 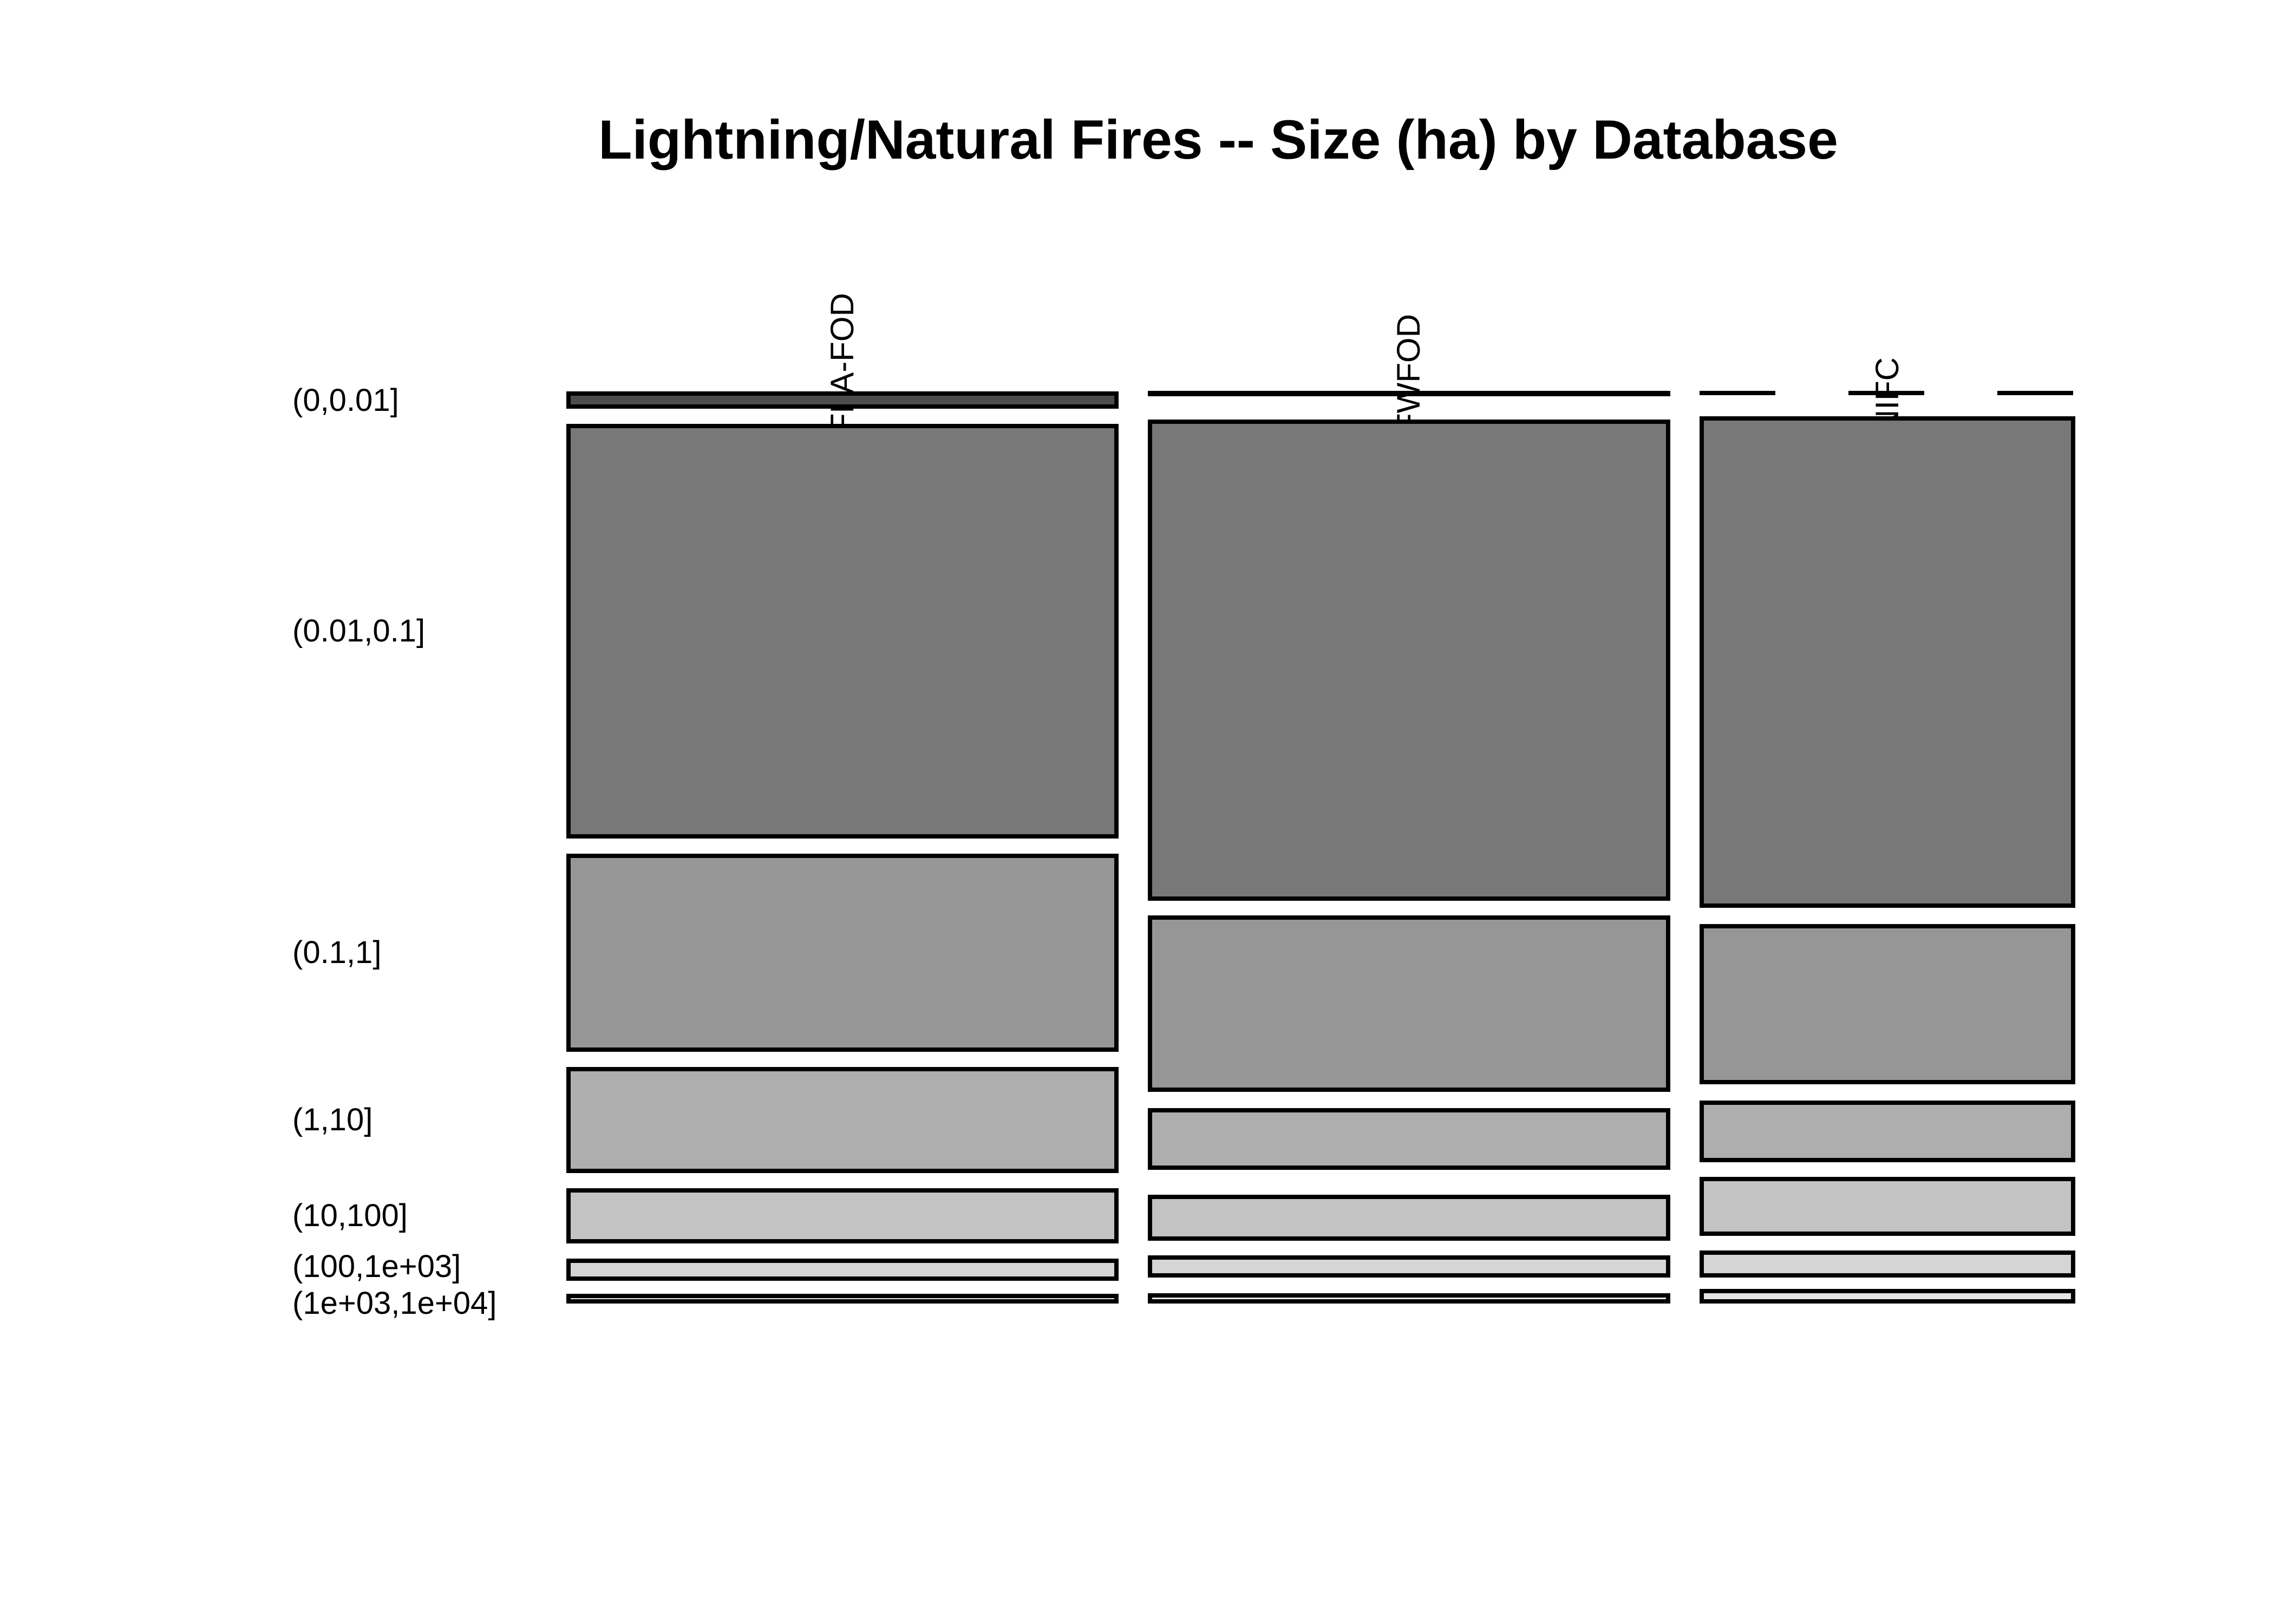 What do you see at coordinates (350, 1215) in the screenshot?
I see `row-label-10-100: (10,100]` at bounding box center [350, 1215].